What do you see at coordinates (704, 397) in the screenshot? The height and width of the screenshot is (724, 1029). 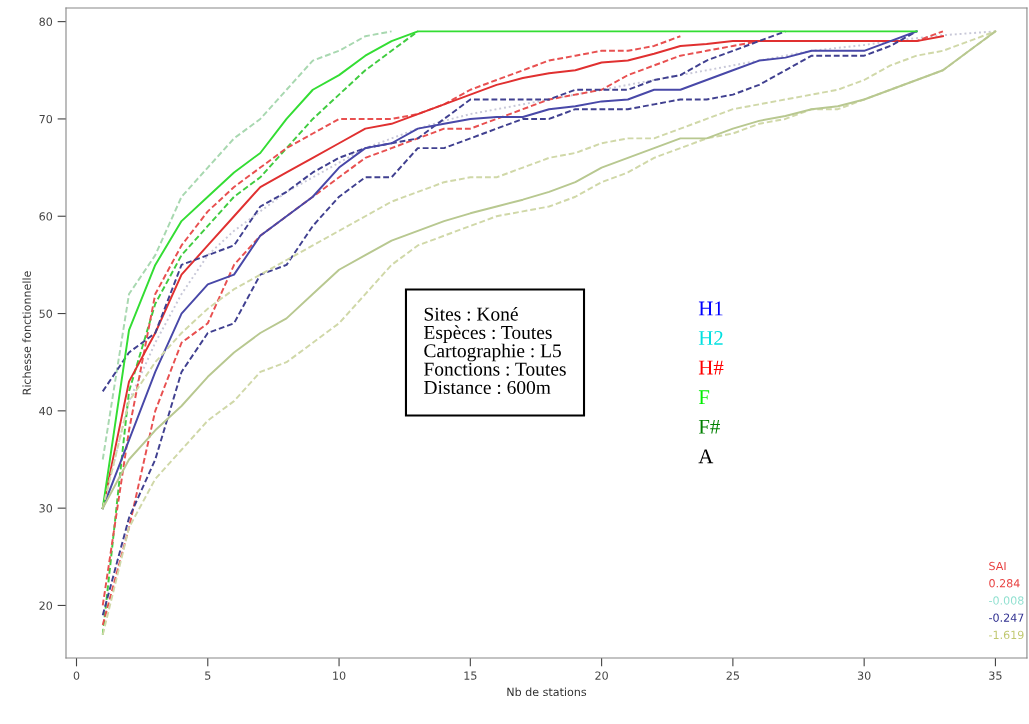 I see `annotation: F` at bounding box center [704, 397].